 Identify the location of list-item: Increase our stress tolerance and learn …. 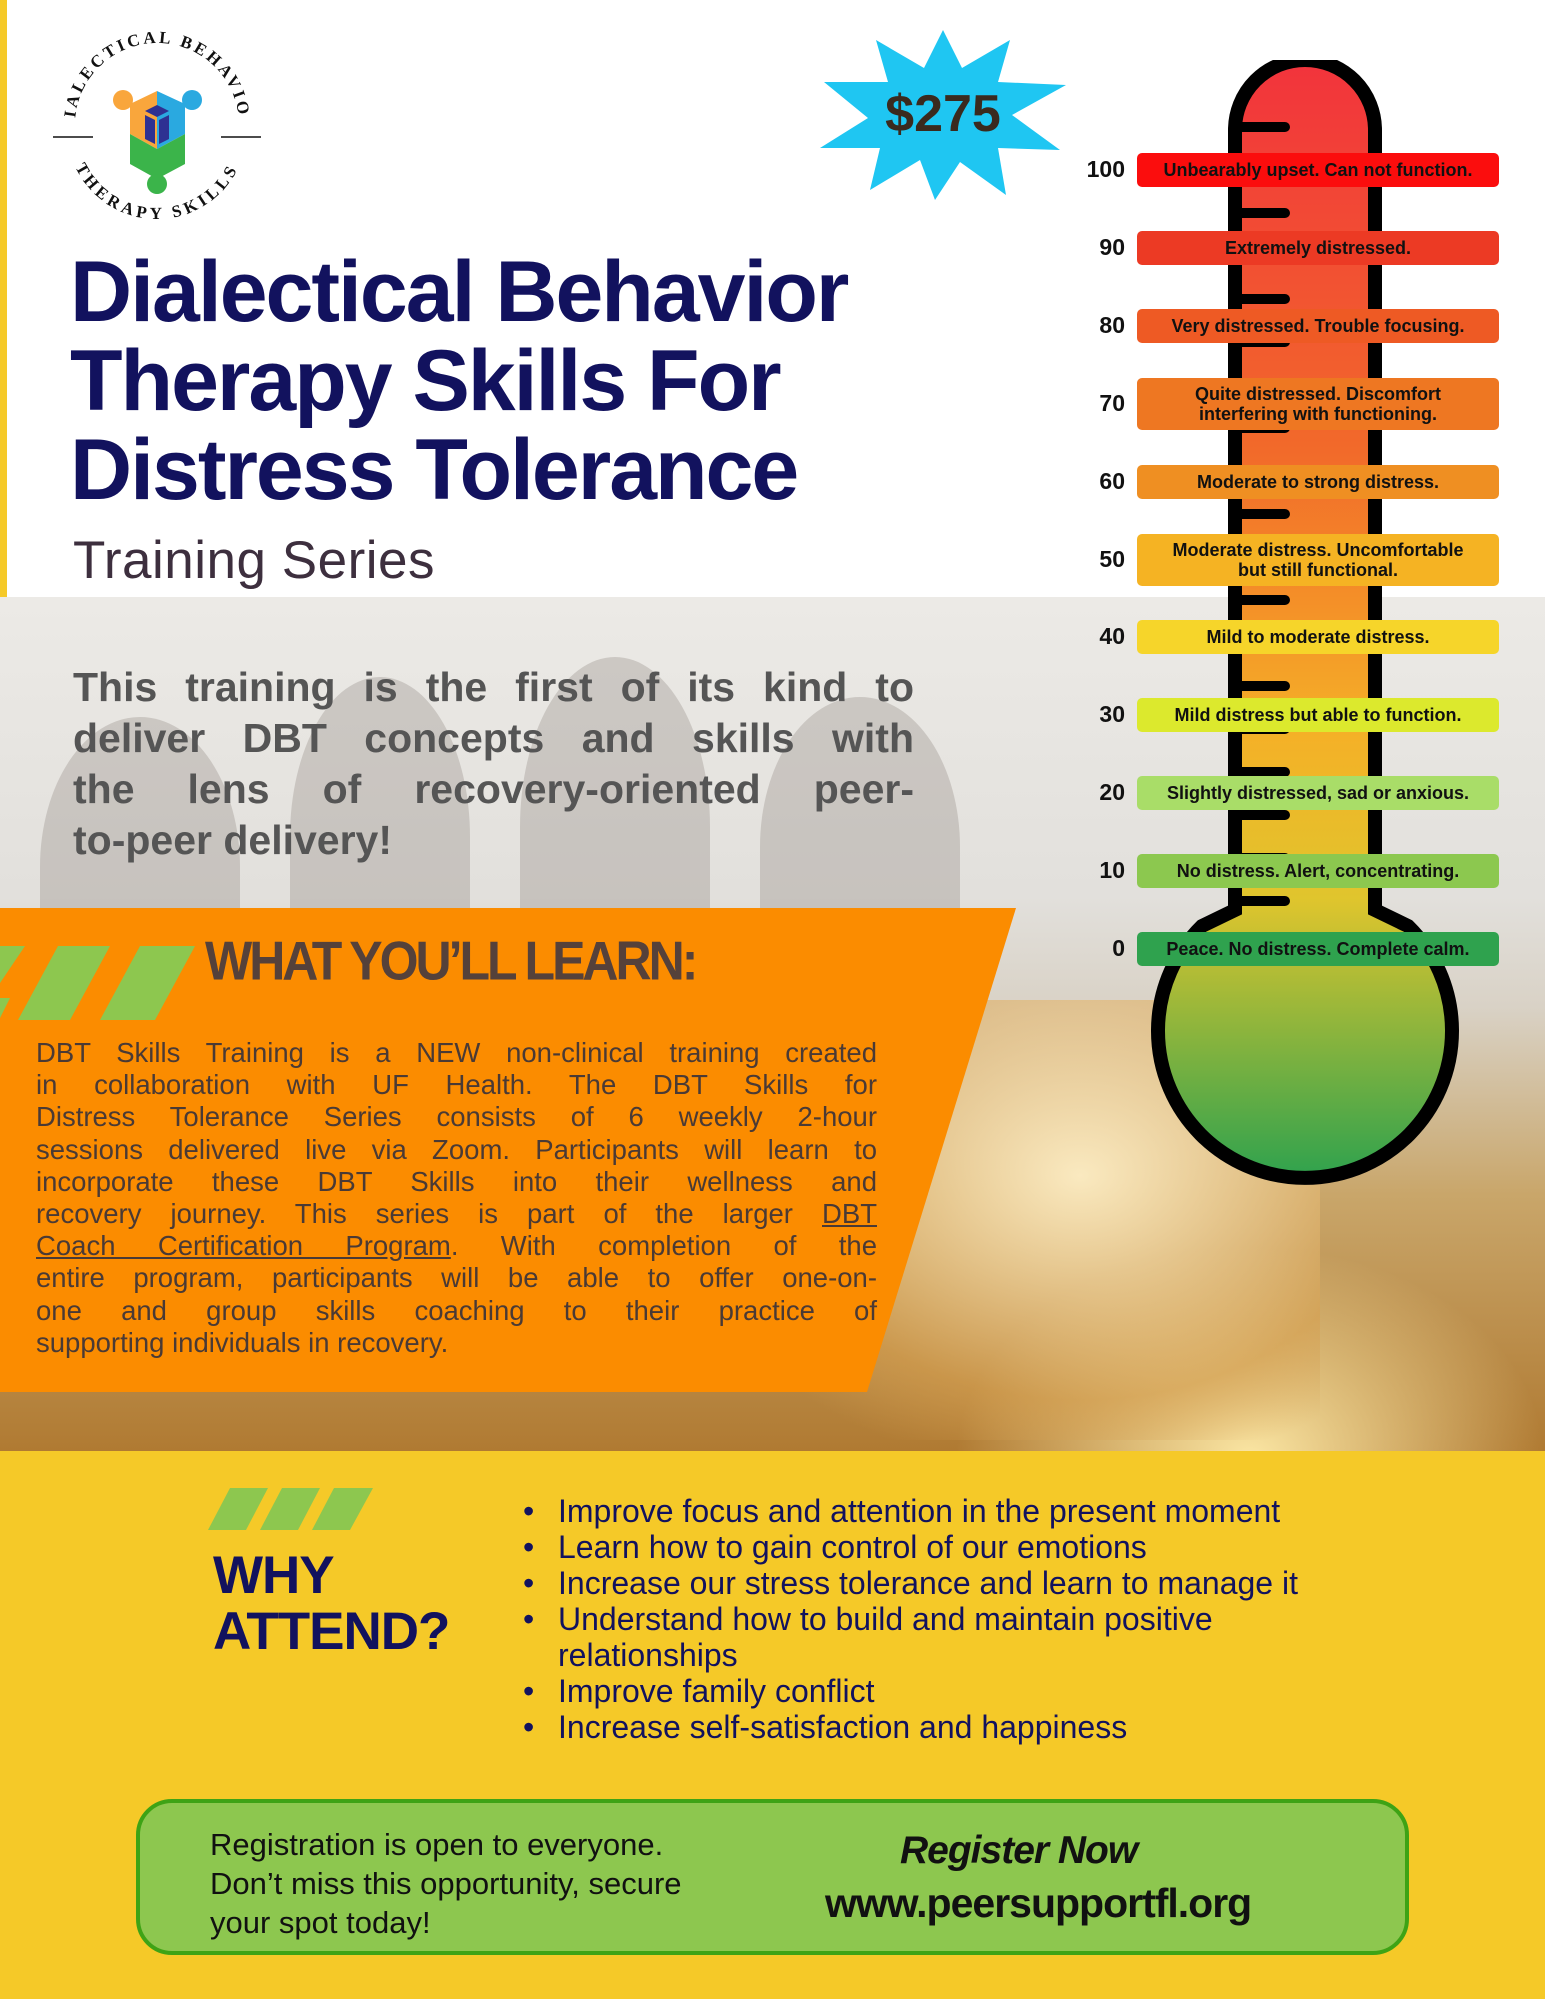
(910, 1583).